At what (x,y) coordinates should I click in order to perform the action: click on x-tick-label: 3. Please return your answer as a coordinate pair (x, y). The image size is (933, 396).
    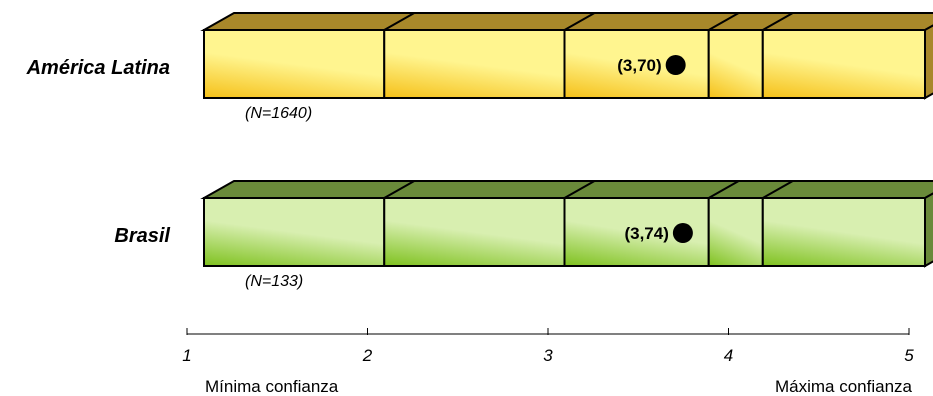
    Looking at the image, I should click on (548, 355).